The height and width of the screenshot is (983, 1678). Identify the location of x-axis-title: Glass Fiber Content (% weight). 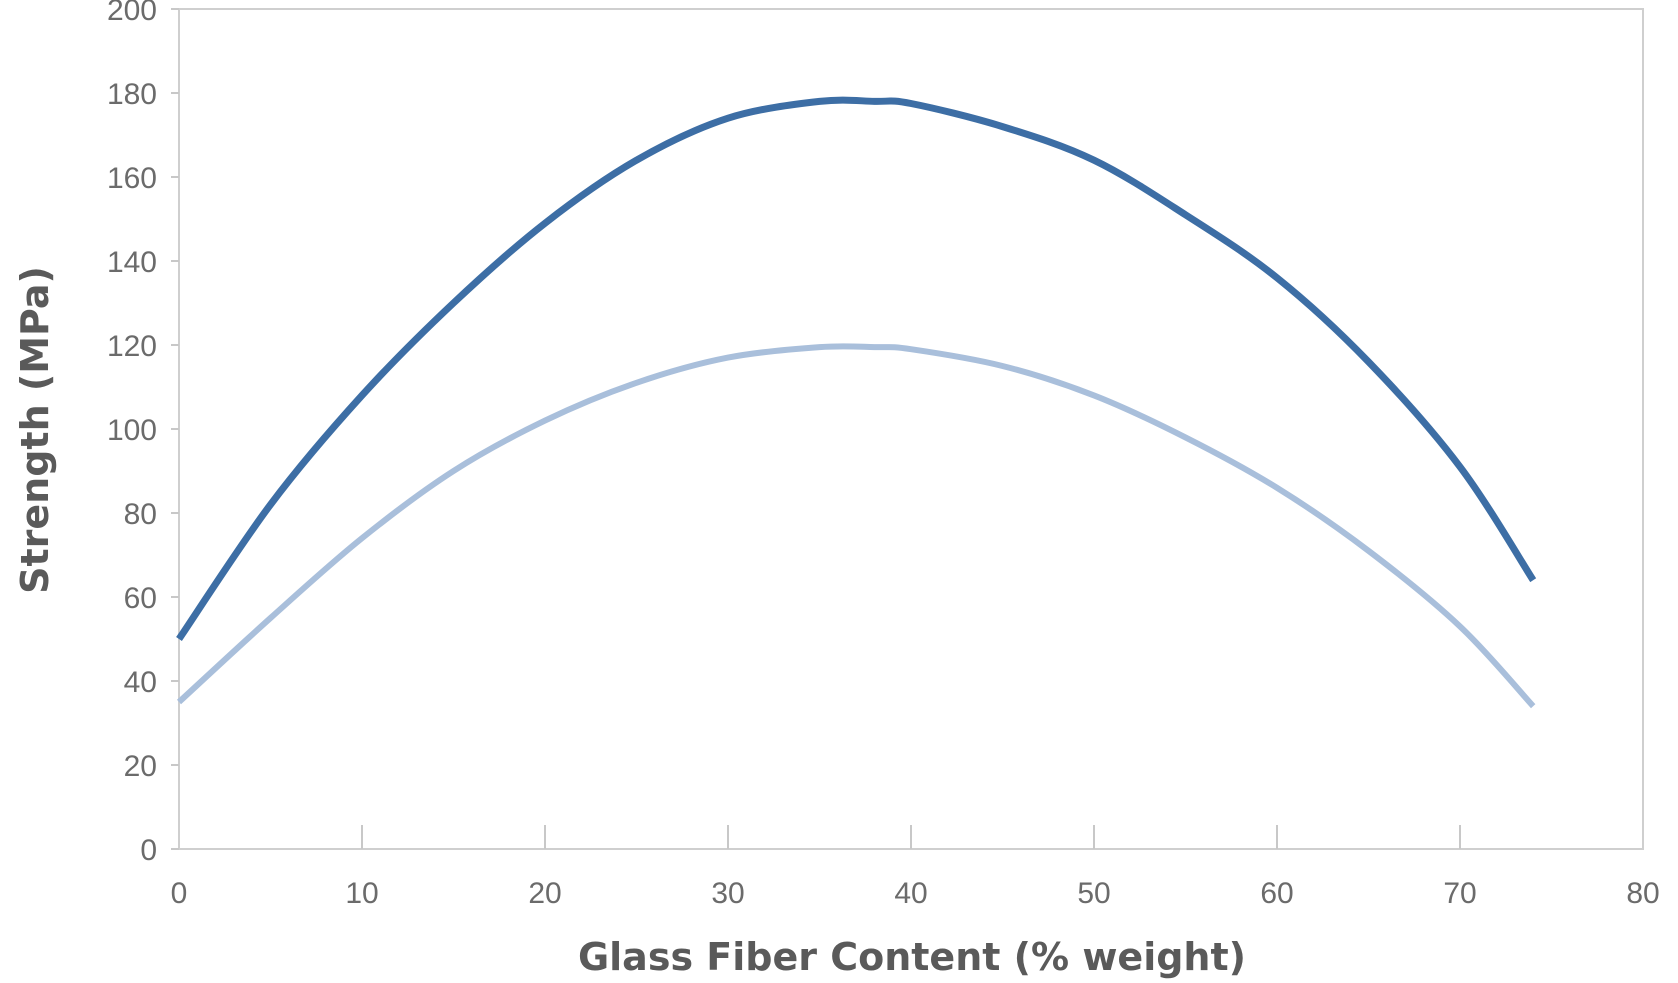
(912, 957).